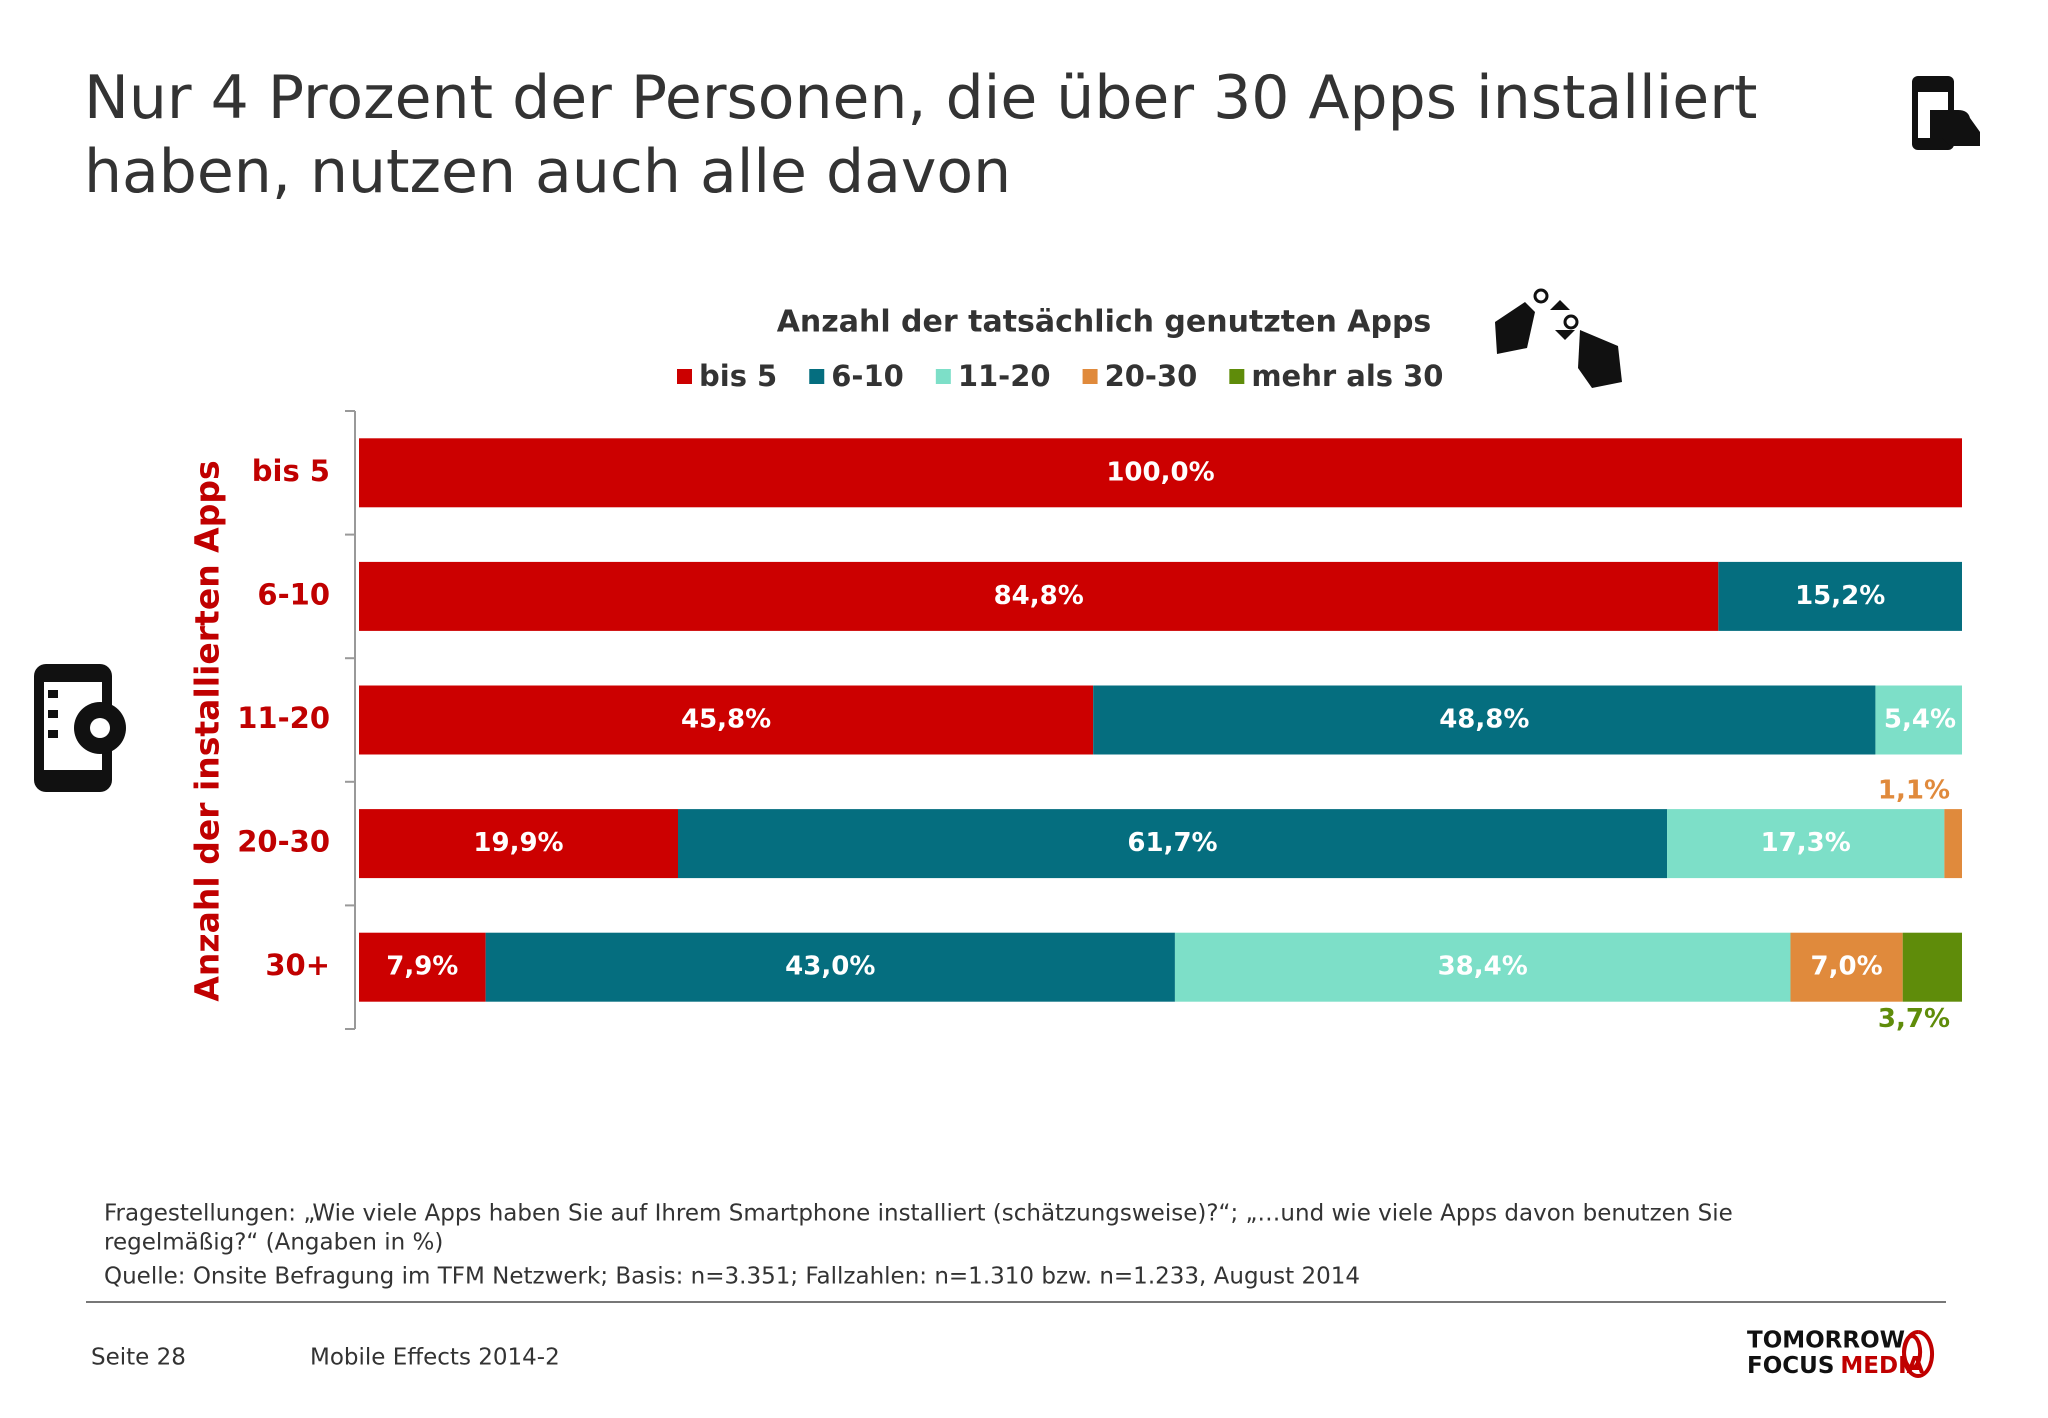  Describe the element at coordinates (283, 842) in the screenshot. I see `y-tick-label: 20-30` at that location.